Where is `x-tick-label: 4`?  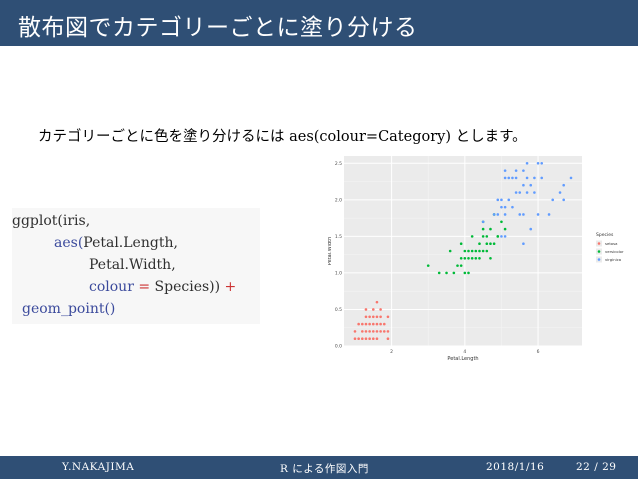 x-tick-label: 4 is located at coordinates (464, 352).